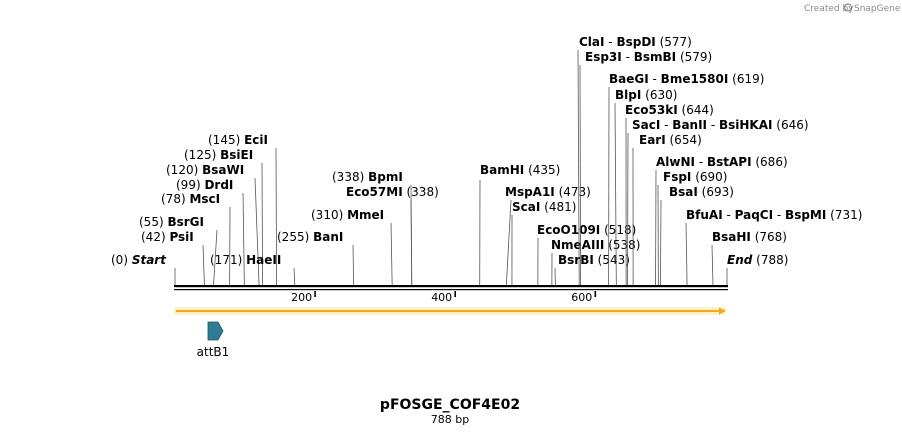  Describe the element at coordinates (155, 237) in the screenshot. I see `site-position: (42)` at that location.